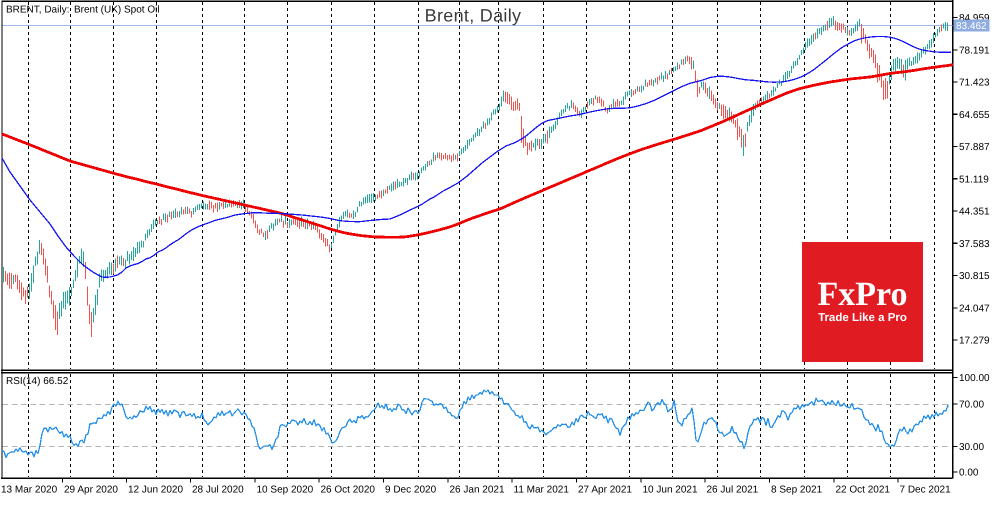  What do you see at coordinates (37, 381) in the screenshot?
I see `svg-text: RSI(14) 66.52` at bounding box center [37, 381].